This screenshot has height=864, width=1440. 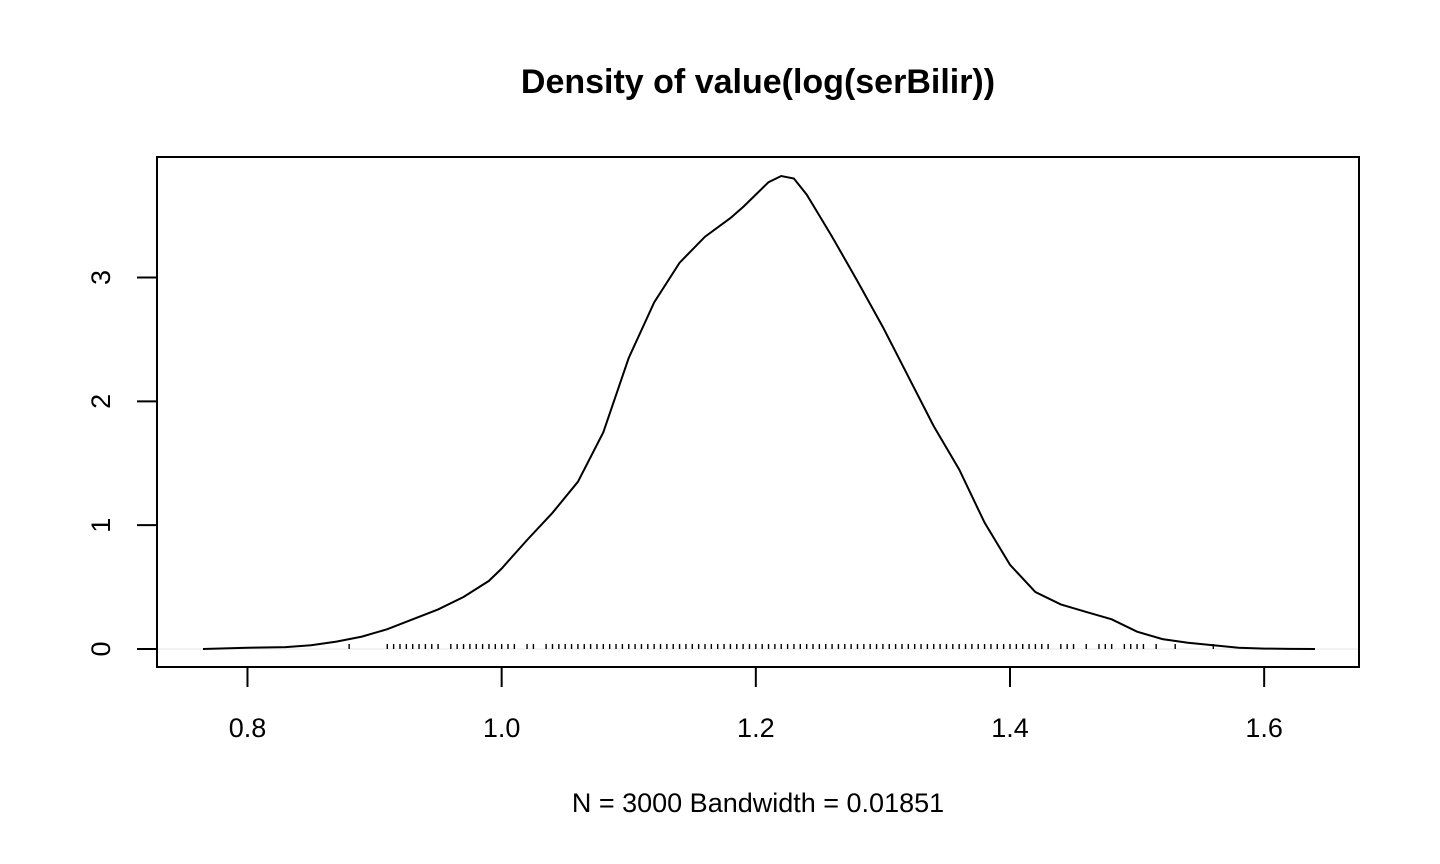 I want to click on y-tick-label: 2, so click(x=101, y=401).